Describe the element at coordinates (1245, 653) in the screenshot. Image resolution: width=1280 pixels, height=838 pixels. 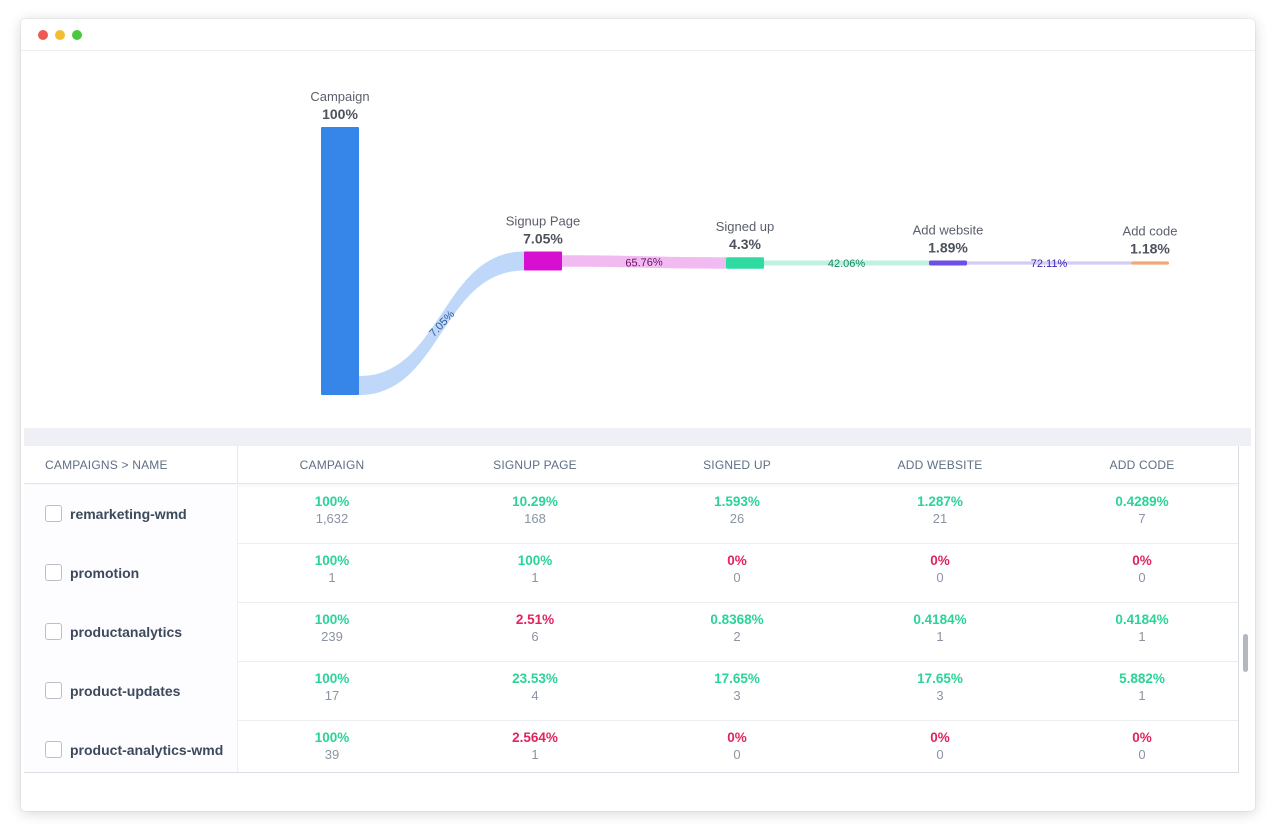
I see `table-scrollbar` at that location.